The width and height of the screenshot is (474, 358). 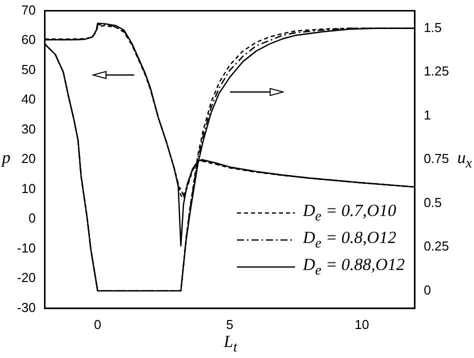 I want to click on y-tick-label: 20, so click(x=28, y=158).